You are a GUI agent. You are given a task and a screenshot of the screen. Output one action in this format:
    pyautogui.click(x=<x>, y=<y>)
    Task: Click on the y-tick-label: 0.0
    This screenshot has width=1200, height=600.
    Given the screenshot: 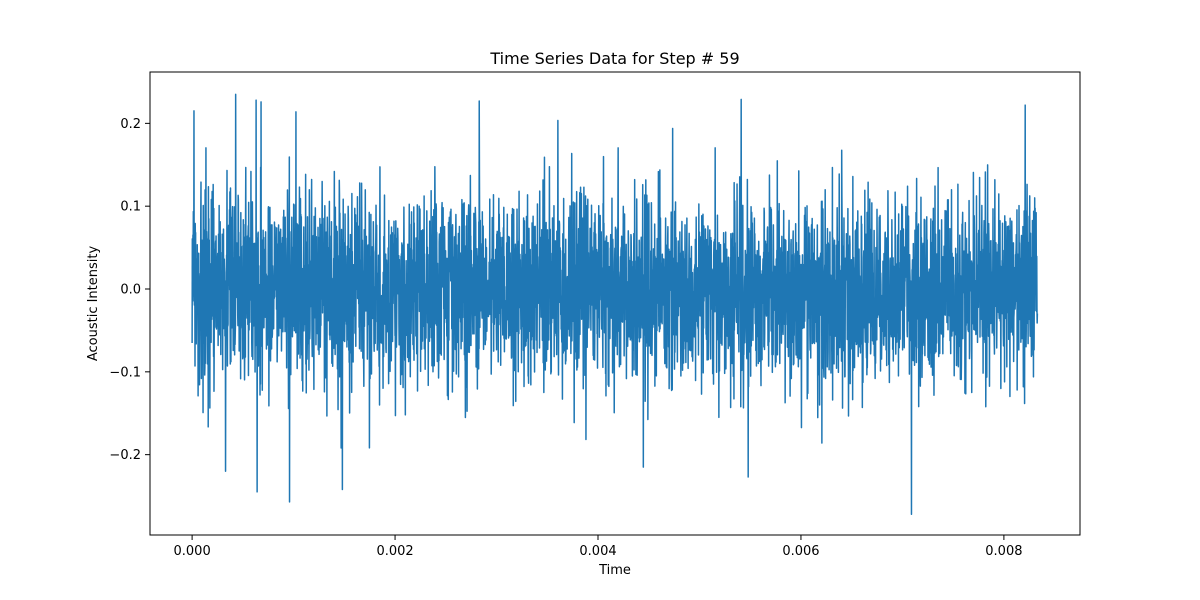 What is the action you would take?
    pyautogui.click(x=130, y=290)
    